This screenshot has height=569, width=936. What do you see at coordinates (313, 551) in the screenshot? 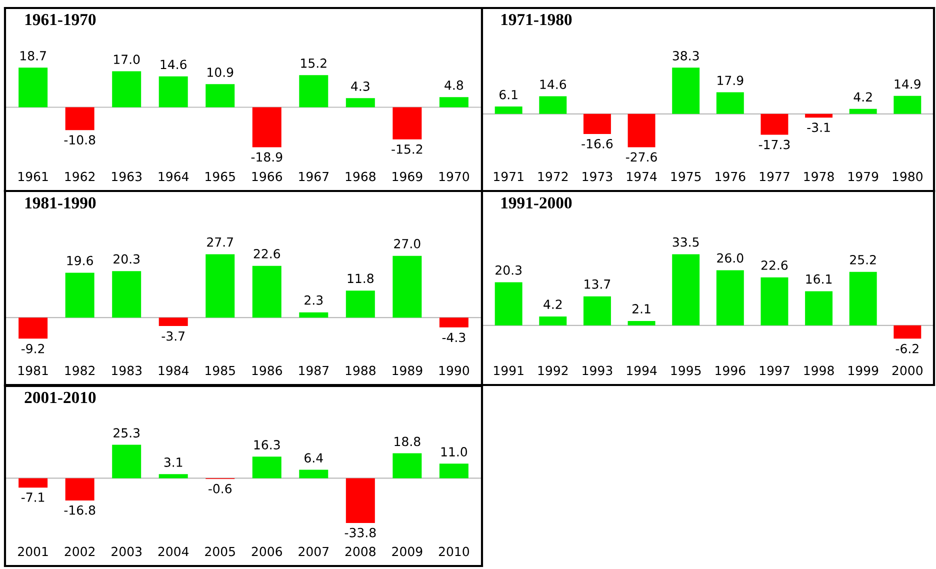
I see `x-tick-label: 2007` at bounding box center [313, 551].